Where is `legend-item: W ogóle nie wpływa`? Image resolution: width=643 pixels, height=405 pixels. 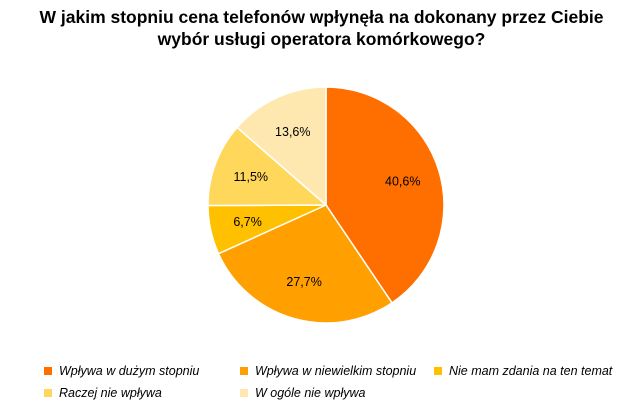
legend-item: W ogóle nie wpływa is located at coordinates (302, 393).